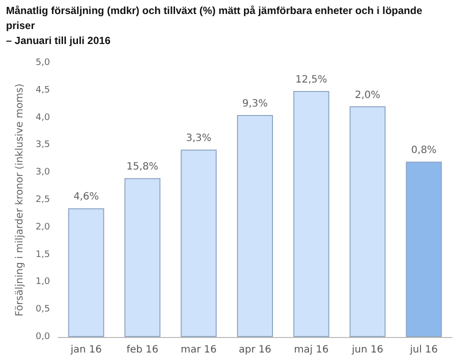 The height and width of the screenshot is (361, 460). I want to click on y-tick-label: 1,5, so click(43, 255).